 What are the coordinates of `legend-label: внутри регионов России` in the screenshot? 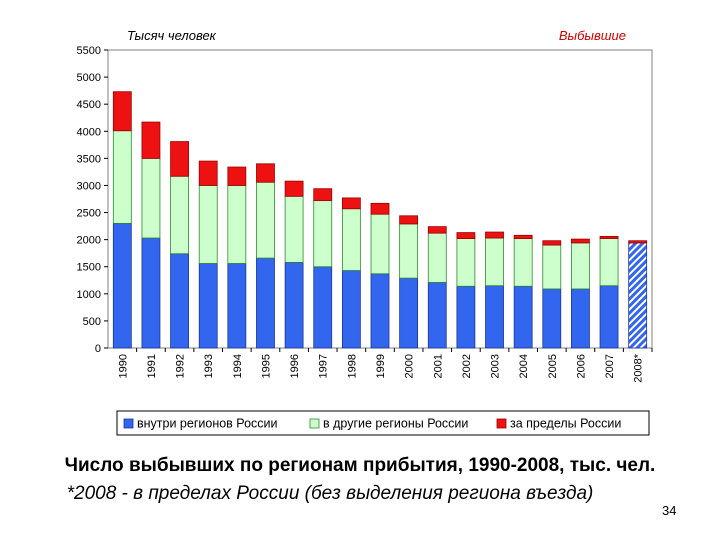 It's located at (207, 424).